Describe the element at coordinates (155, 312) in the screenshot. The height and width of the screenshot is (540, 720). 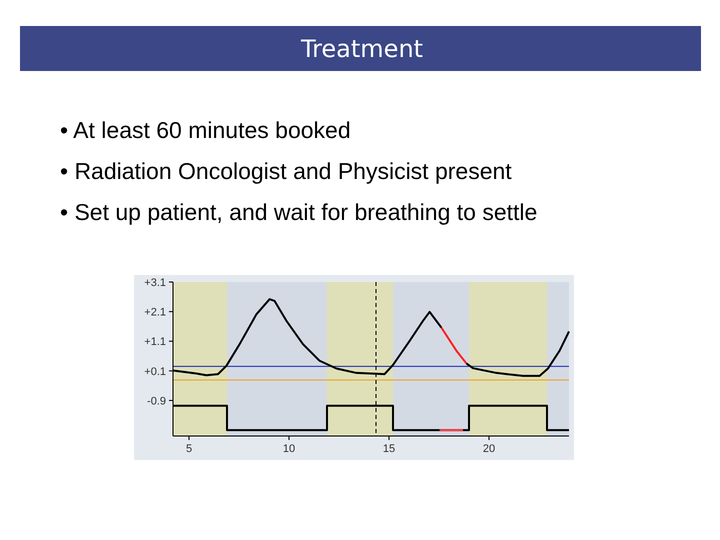
I see `y-tick-label: +2.1` at that location.